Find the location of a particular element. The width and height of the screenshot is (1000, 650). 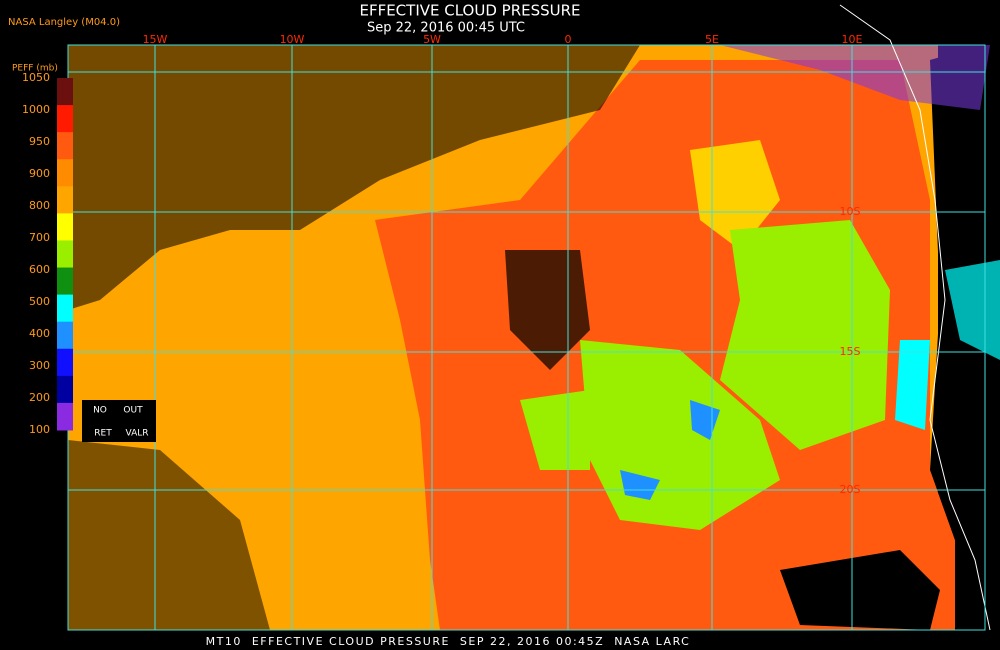

legend-tick-label: 900 is located at coordinates (39, 173).